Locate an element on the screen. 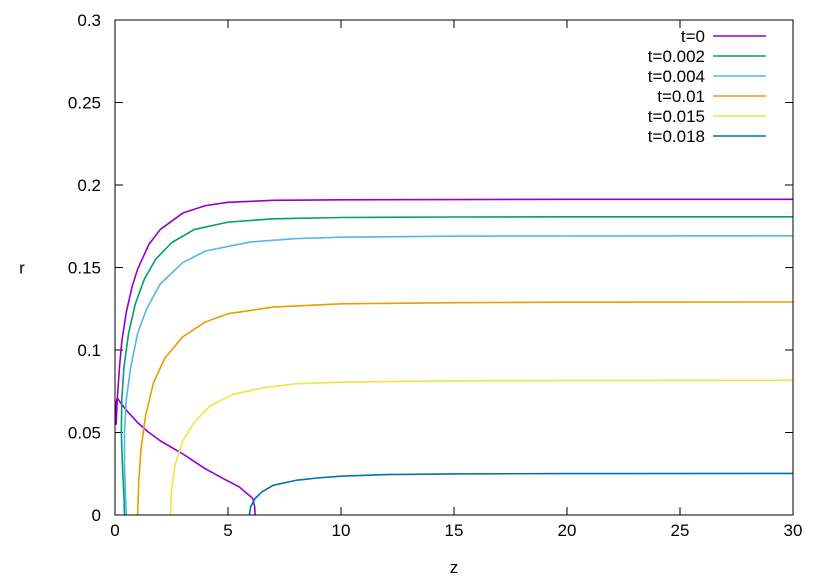 This screenshot has height=581, width=830. legend-label: t=0.002 is located at coordinates (676, 56).